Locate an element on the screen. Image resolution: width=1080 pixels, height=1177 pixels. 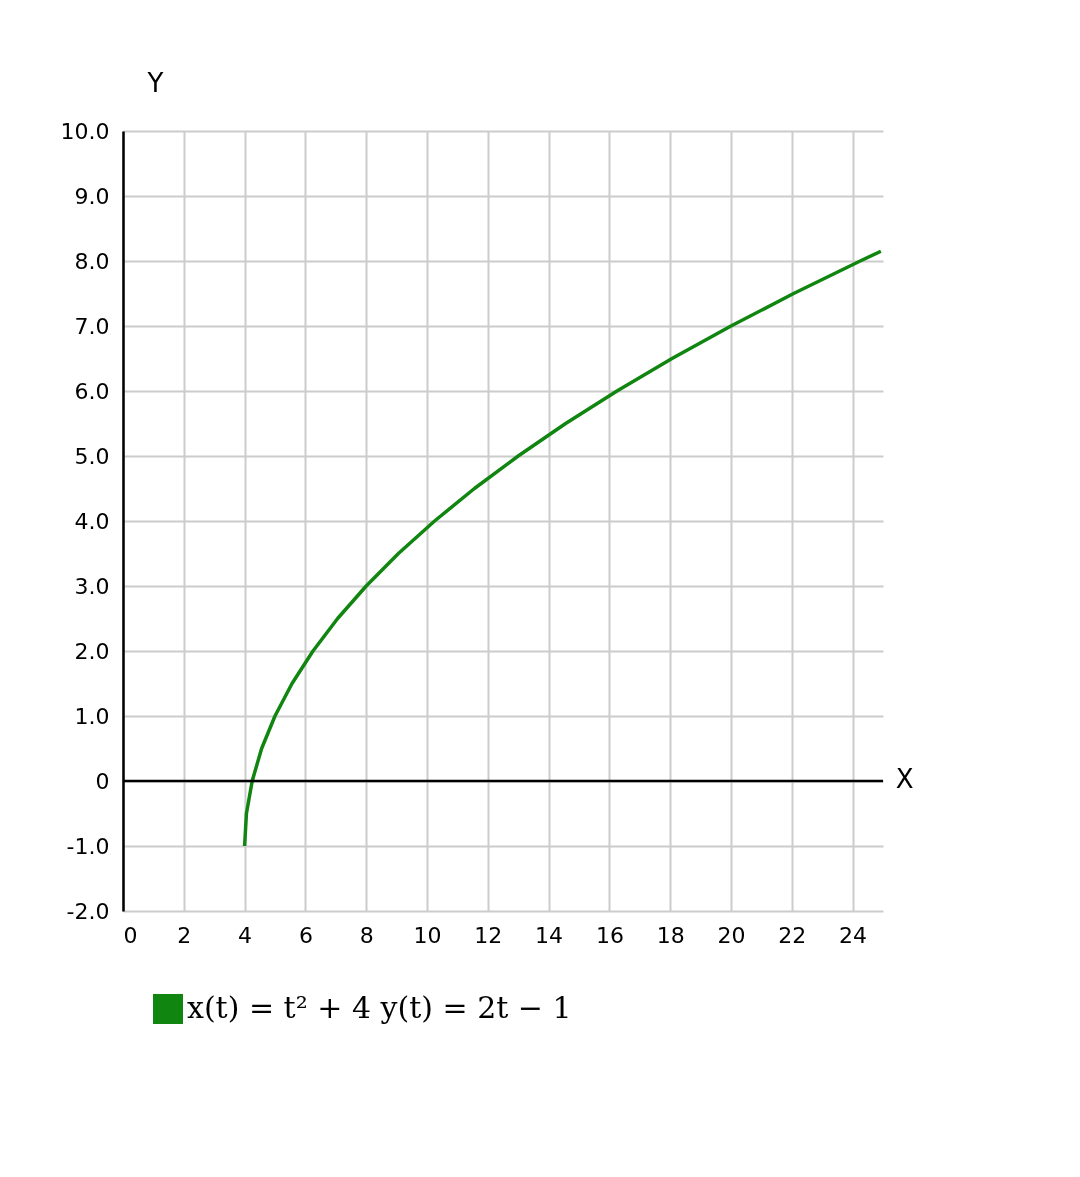
y-tick-label: 10.0 is located at coordinates (85, 131).